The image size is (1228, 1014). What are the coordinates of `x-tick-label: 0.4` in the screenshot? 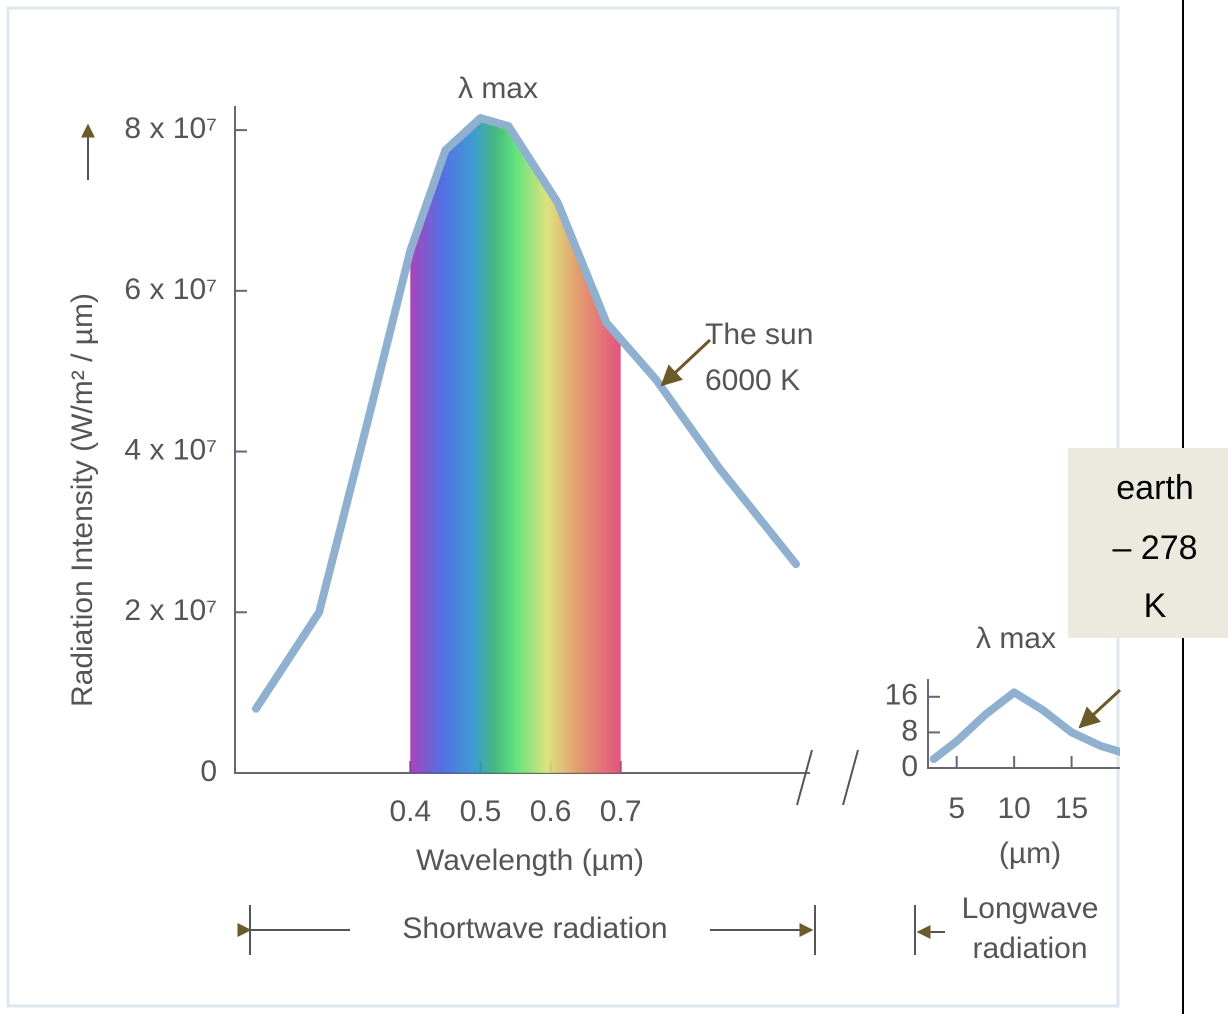 It's located at (410, 811).